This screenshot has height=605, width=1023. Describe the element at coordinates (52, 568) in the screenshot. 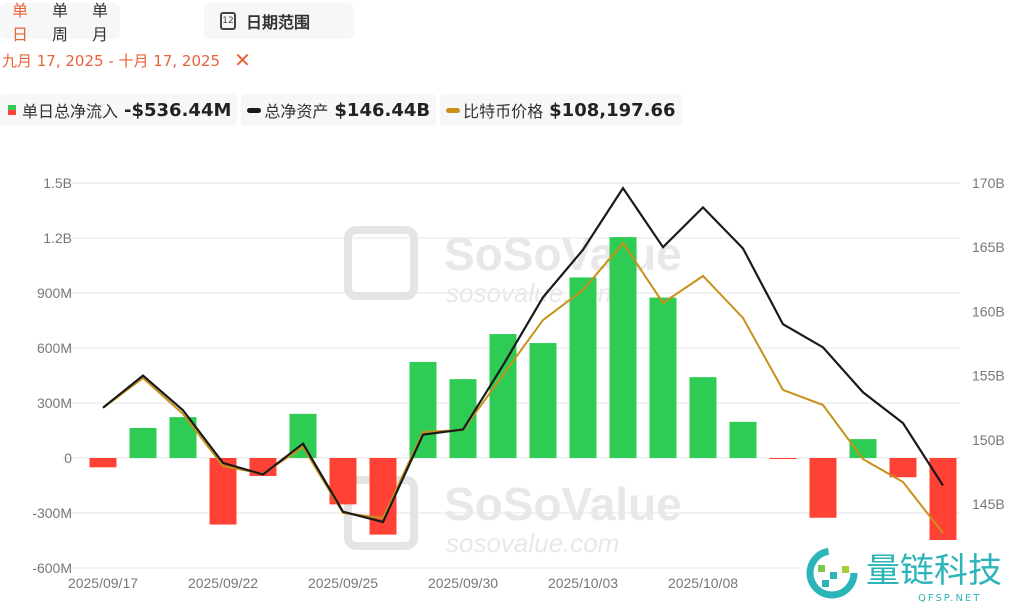

I see `left-tick-label: -600M` at that location.